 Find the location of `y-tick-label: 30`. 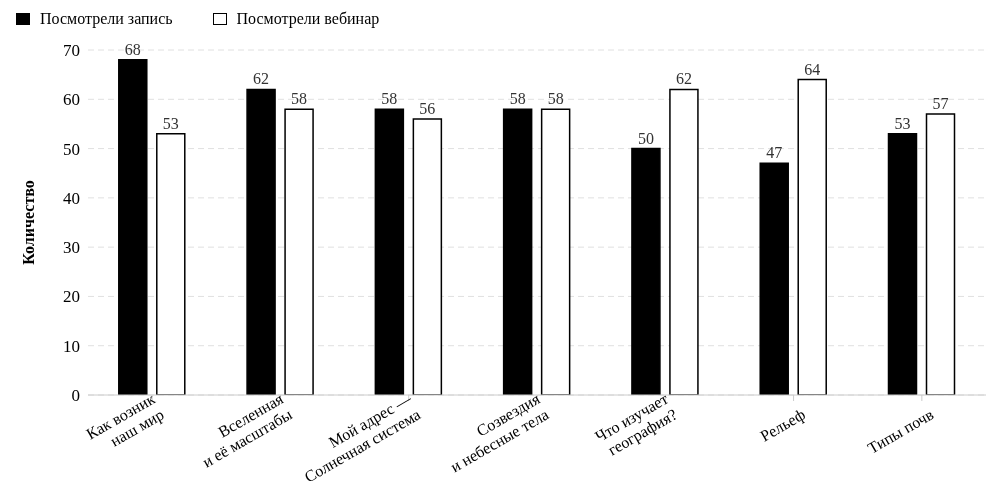

y-tick-label: 30 is located at coordinates (71, 248).